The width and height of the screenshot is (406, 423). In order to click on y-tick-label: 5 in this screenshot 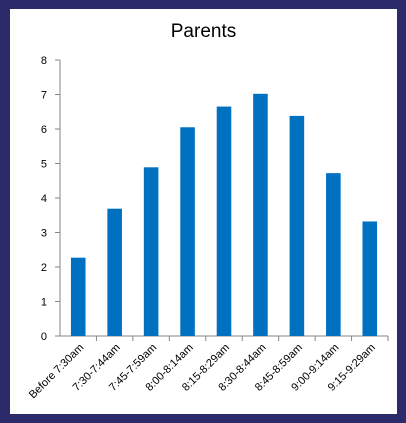, I will do `click(44, 165)`.